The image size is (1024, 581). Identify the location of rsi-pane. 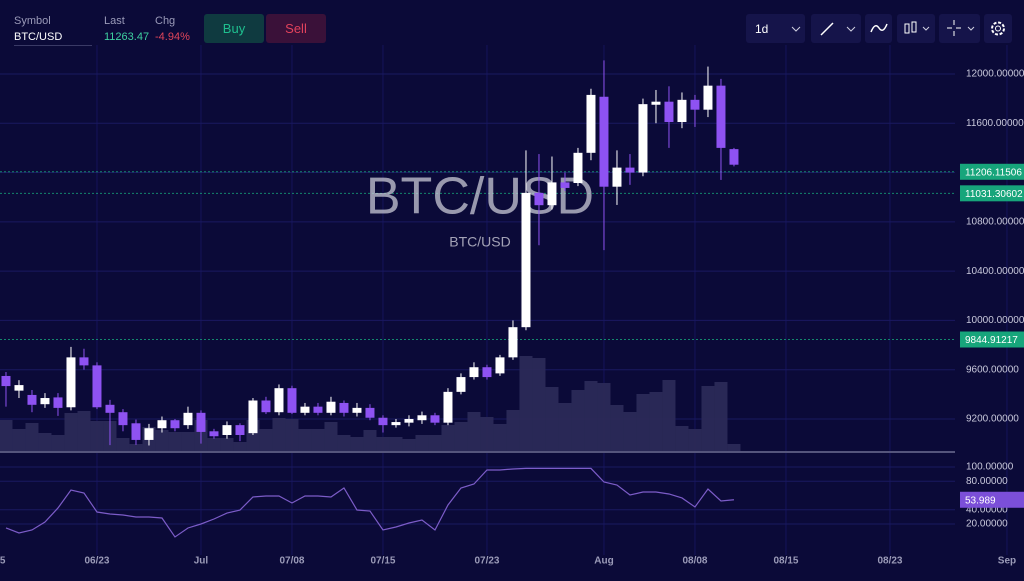
(370, 502).